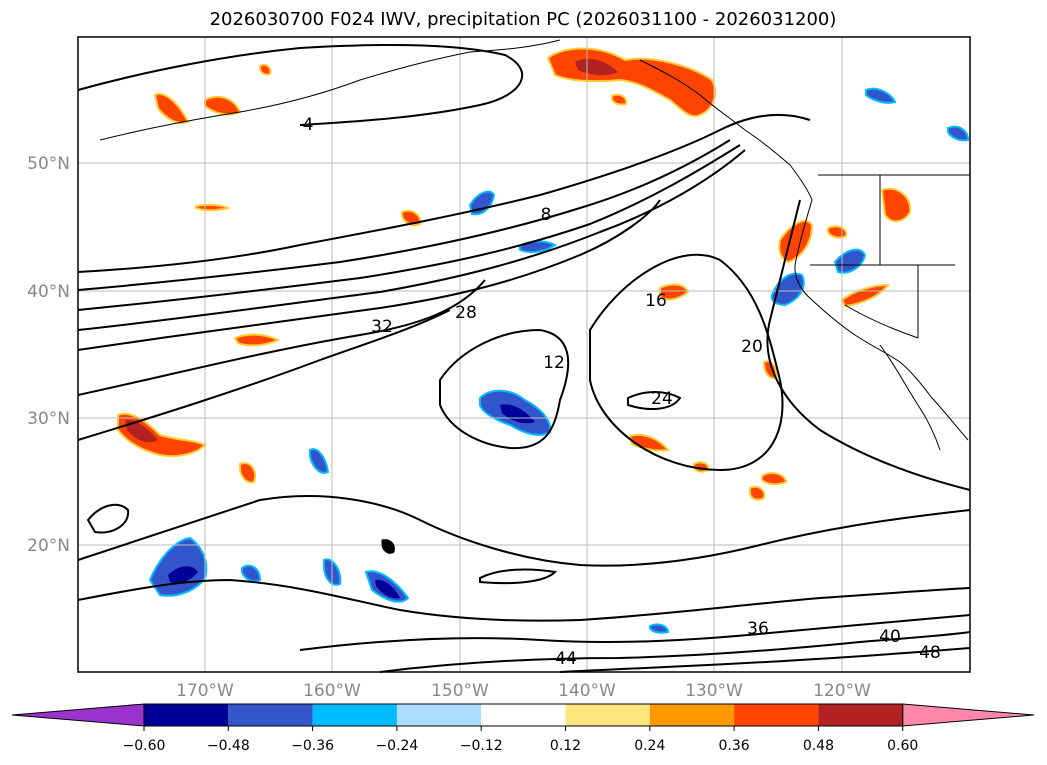 The width and height of the screenshot is (1047, 765). I want to click on border-us-mexico, so click(881, 321).